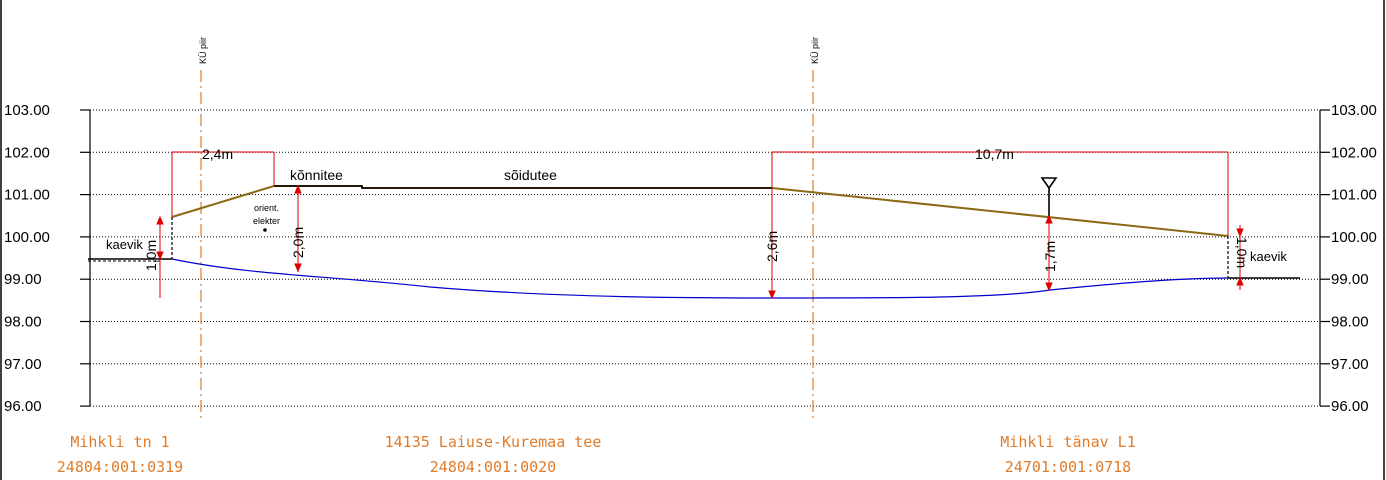 This screenshot has width=1386, height=480. I want to click on elevation-label-left: 97.00, so click(23, 364).